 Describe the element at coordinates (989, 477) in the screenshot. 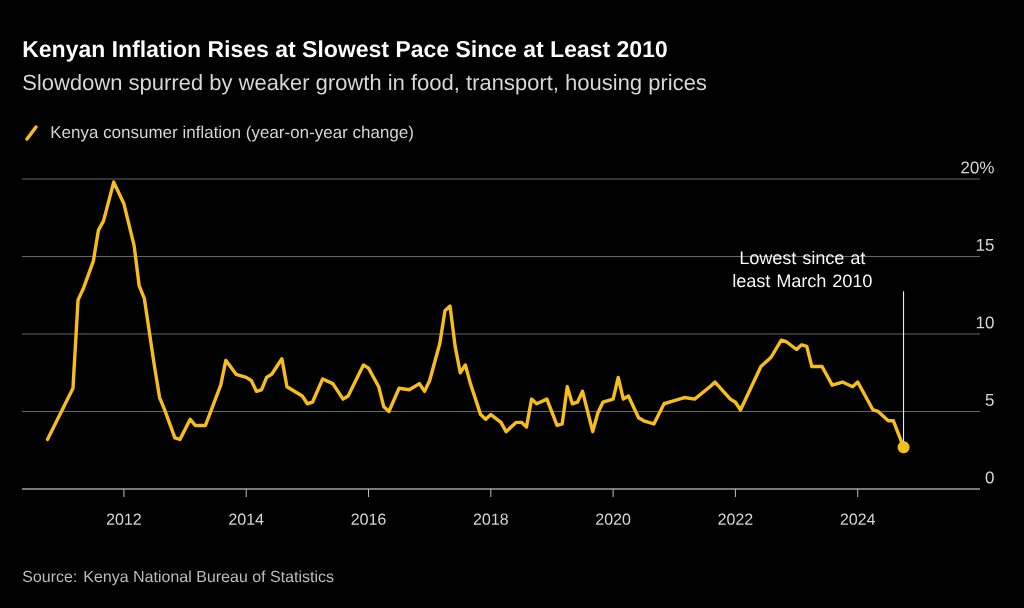

I see `y-tick-label: 0` at that location.